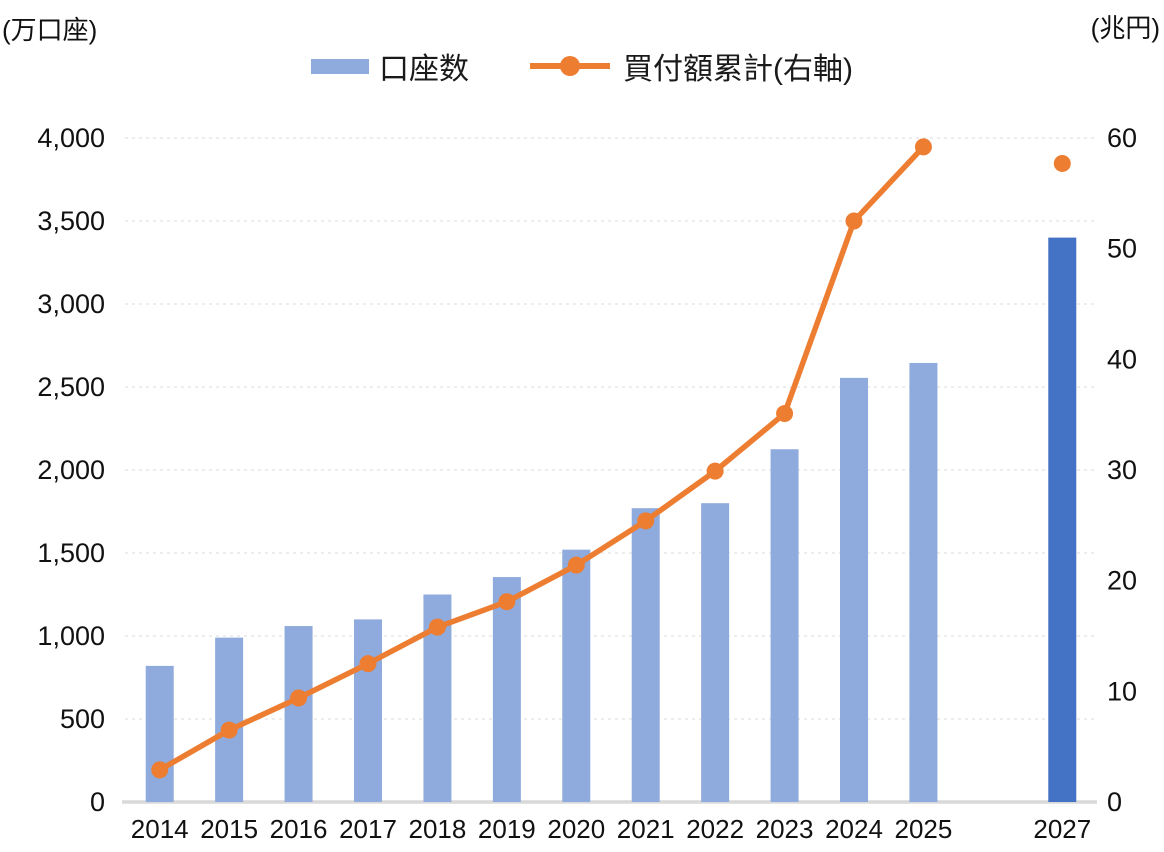  Describe the element at coordinates (1122, 138) in the screenshot. I see `right-axis-tick-label: 60` at that location.